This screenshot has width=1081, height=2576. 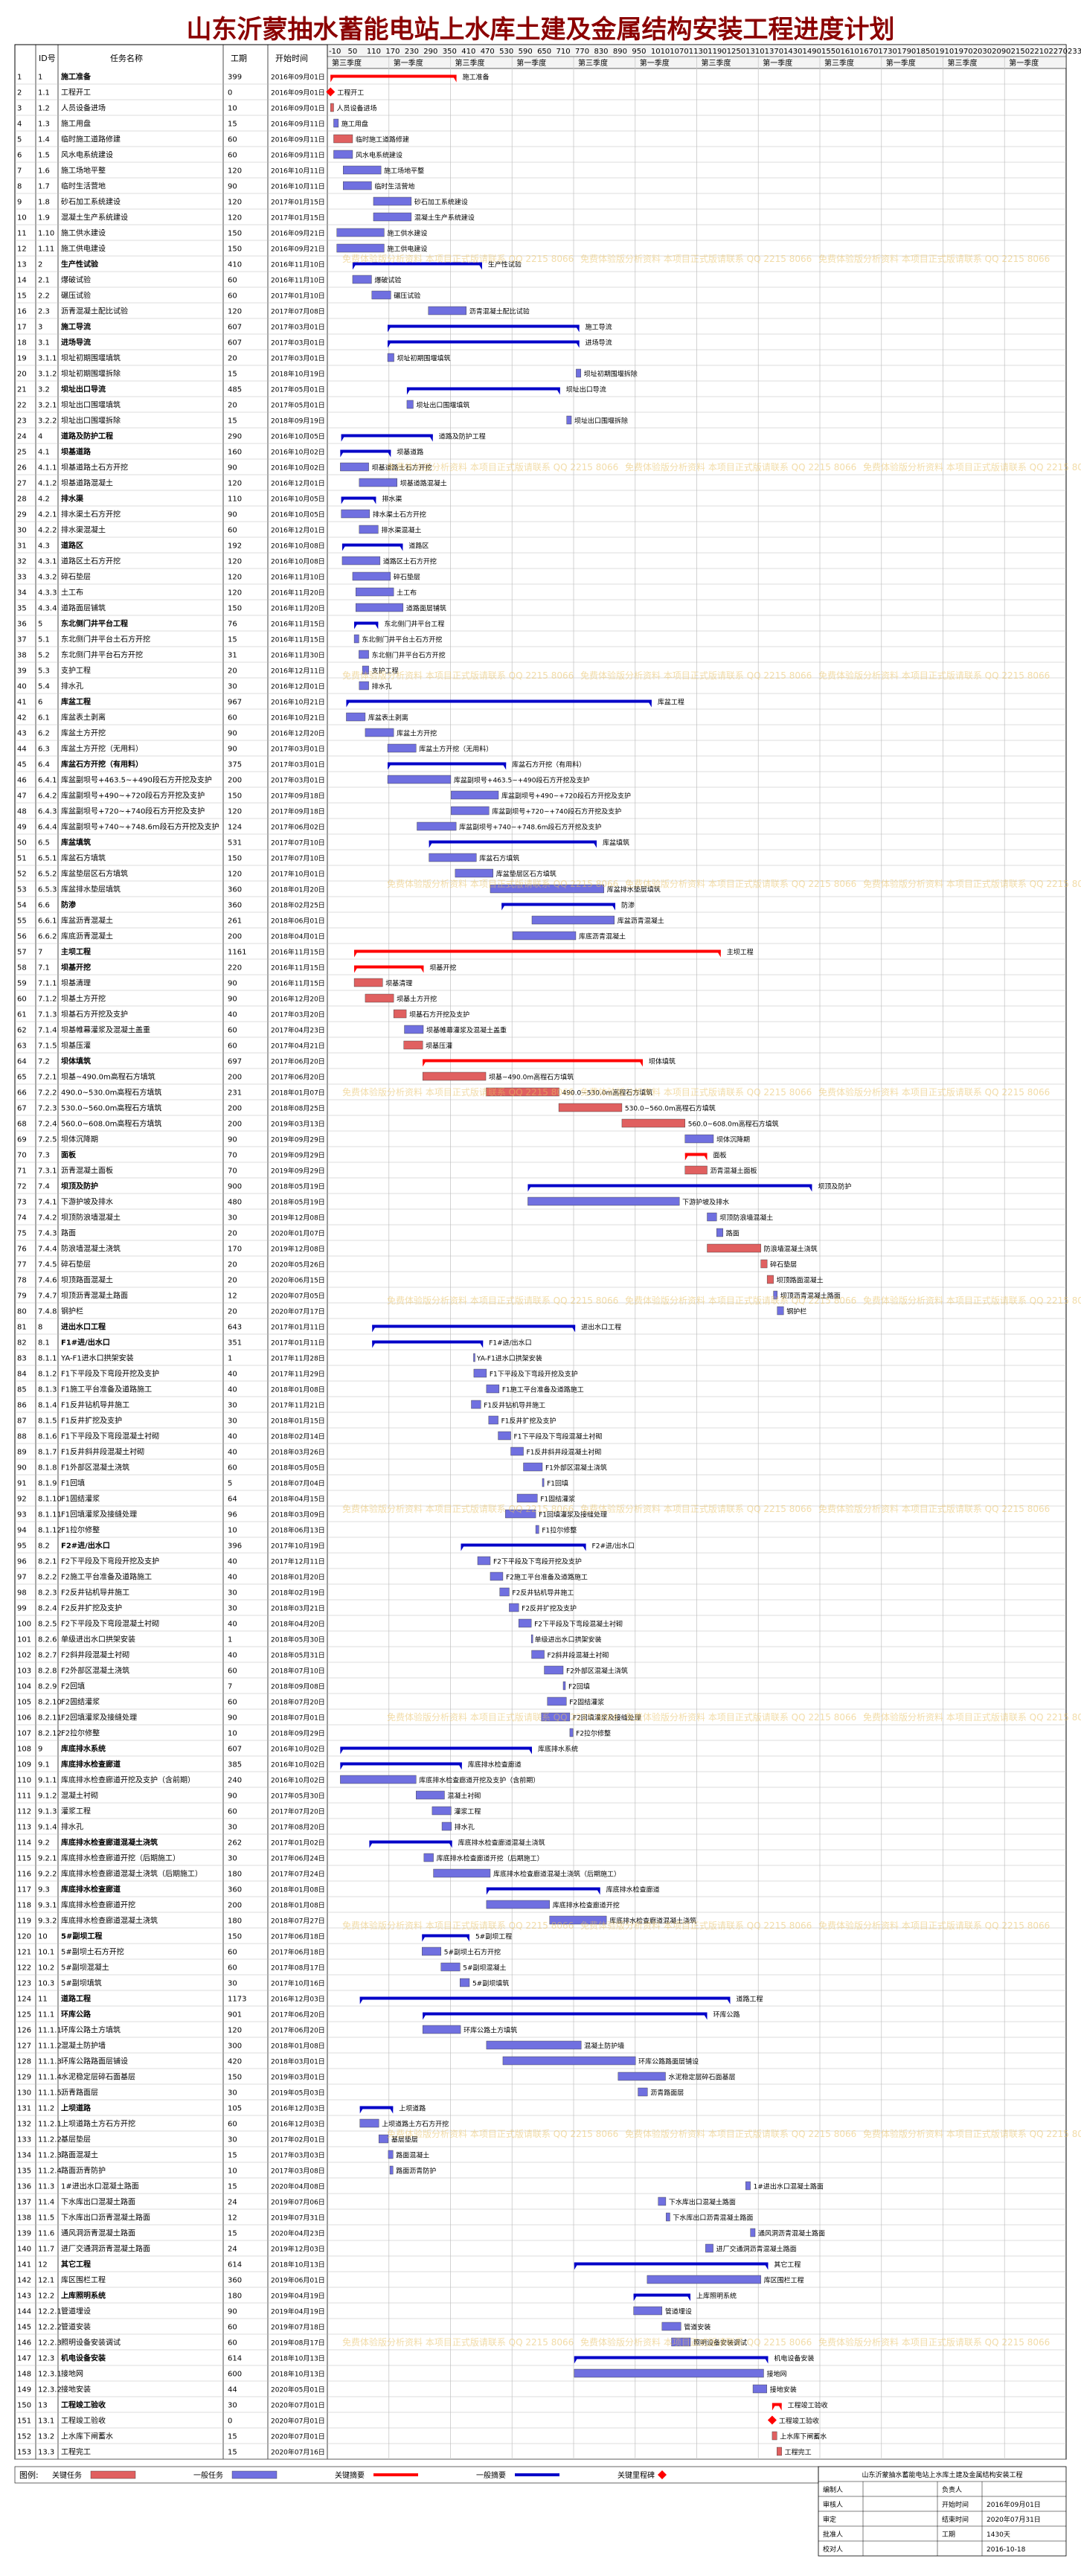 What do you see at coordinates (232, 984) in the screenshot?
I see `task-duration: 90` at bounding box center [232, 984].